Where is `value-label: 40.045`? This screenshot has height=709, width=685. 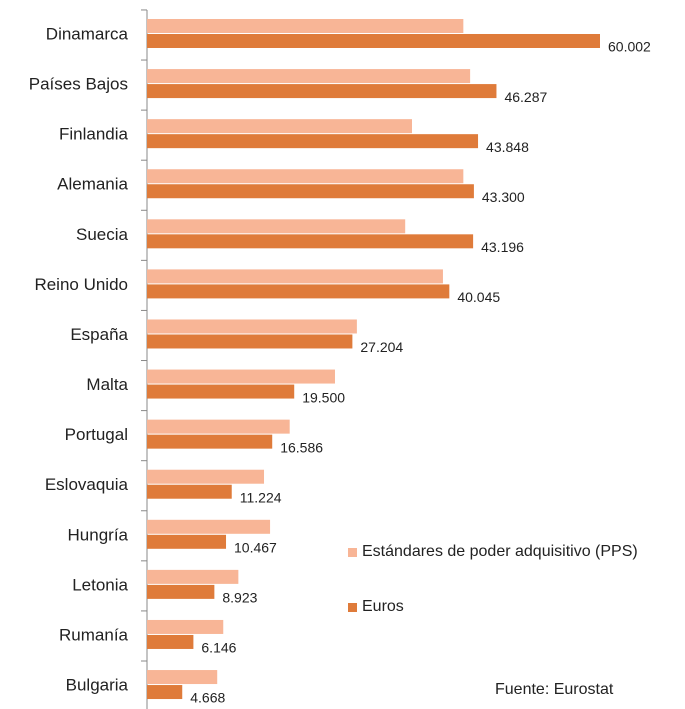 value-label: 40.045 is located at coordinates (478, 297).